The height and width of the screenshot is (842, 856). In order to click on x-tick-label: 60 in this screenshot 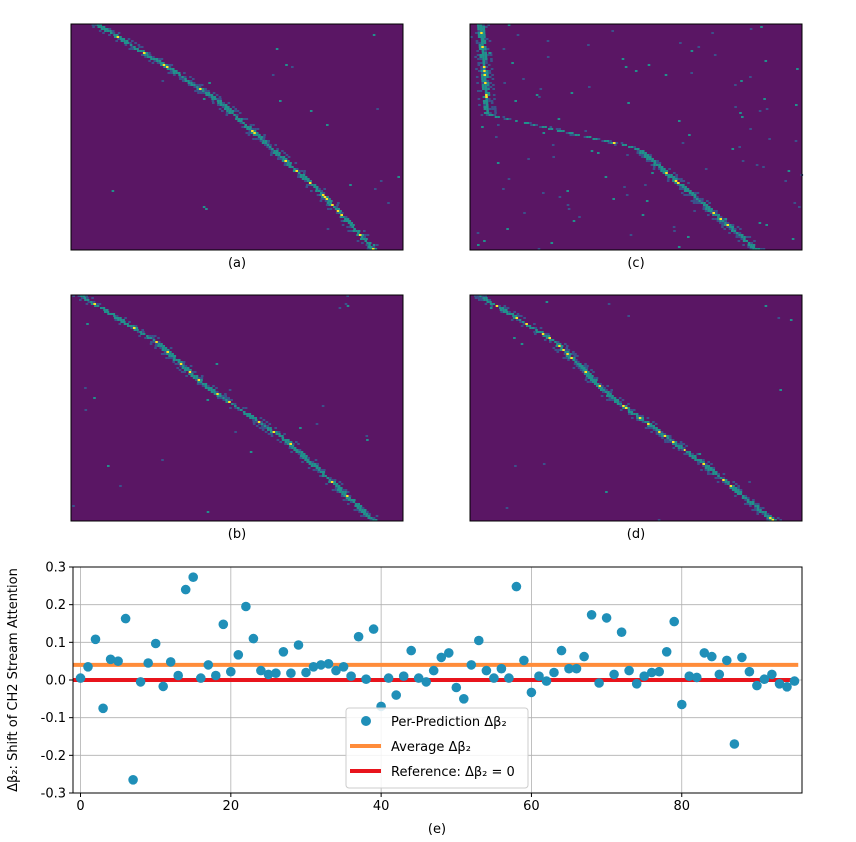, I will do `click(531, 806)`.